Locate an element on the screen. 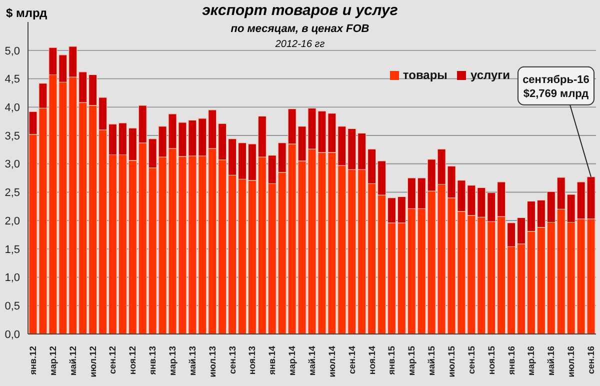 This screenshot has width=600, height=386. y-axis-title: $ млрд is located at coordinates (27, 13).